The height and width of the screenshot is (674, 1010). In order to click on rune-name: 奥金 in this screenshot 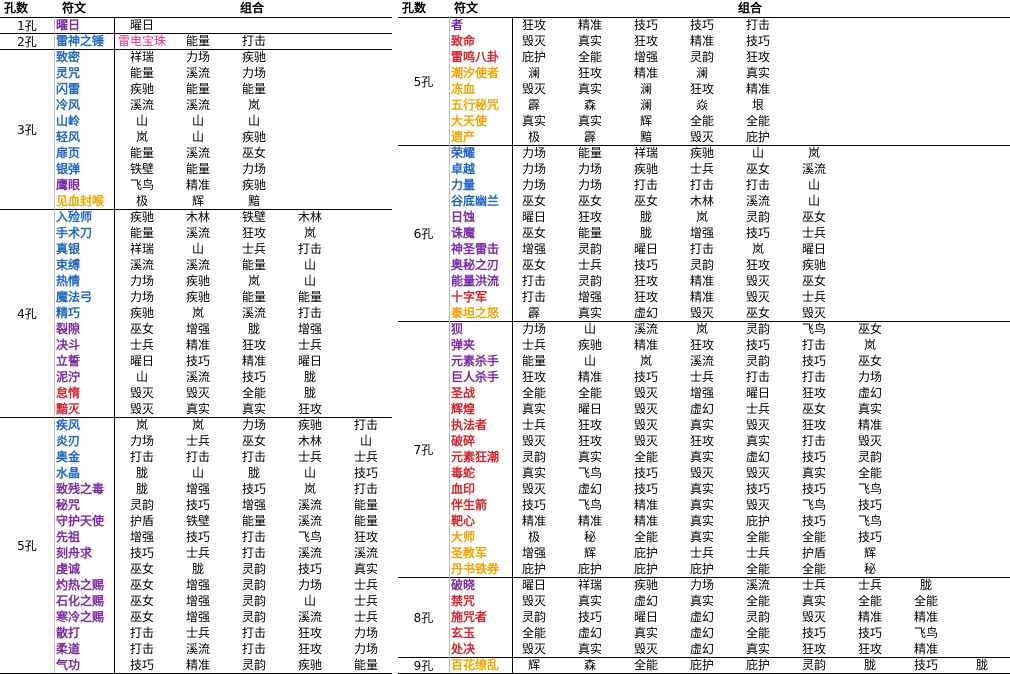, I will do `click(68, 457)`.